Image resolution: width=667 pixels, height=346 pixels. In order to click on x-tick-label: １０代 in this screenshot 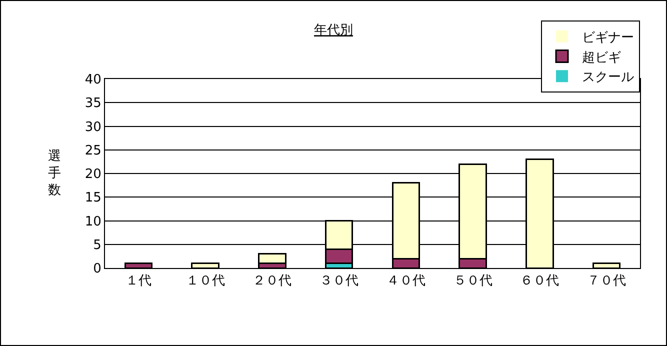, I will do `click(205, 281)`.